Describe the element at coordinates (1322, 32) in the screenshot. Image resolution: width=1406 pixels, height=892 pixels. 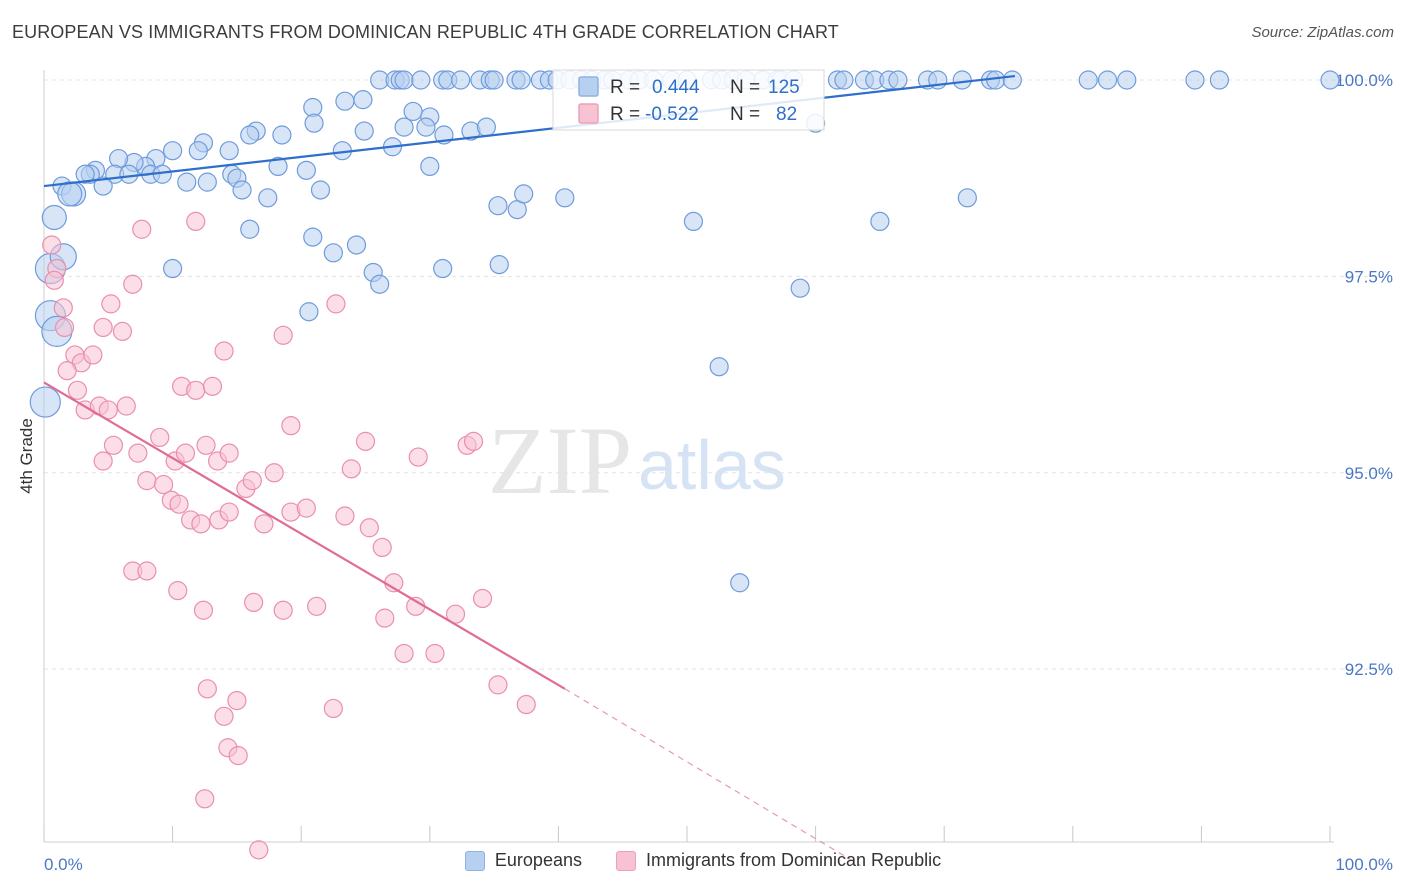
I see `source-label: Source: ZipAtlas.com` at that location.